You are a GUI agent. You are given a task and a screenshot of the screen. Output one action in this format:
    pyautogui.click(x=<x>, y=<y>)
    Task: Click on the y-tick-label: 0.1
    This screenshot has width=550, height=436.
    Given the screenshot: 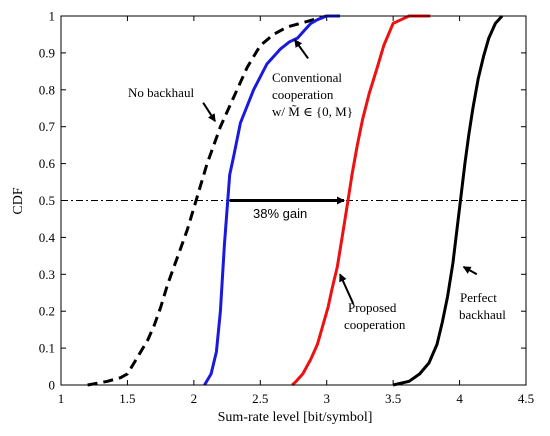 What is the action you would take?
    pyautogui.click(x=47, y=348)
    